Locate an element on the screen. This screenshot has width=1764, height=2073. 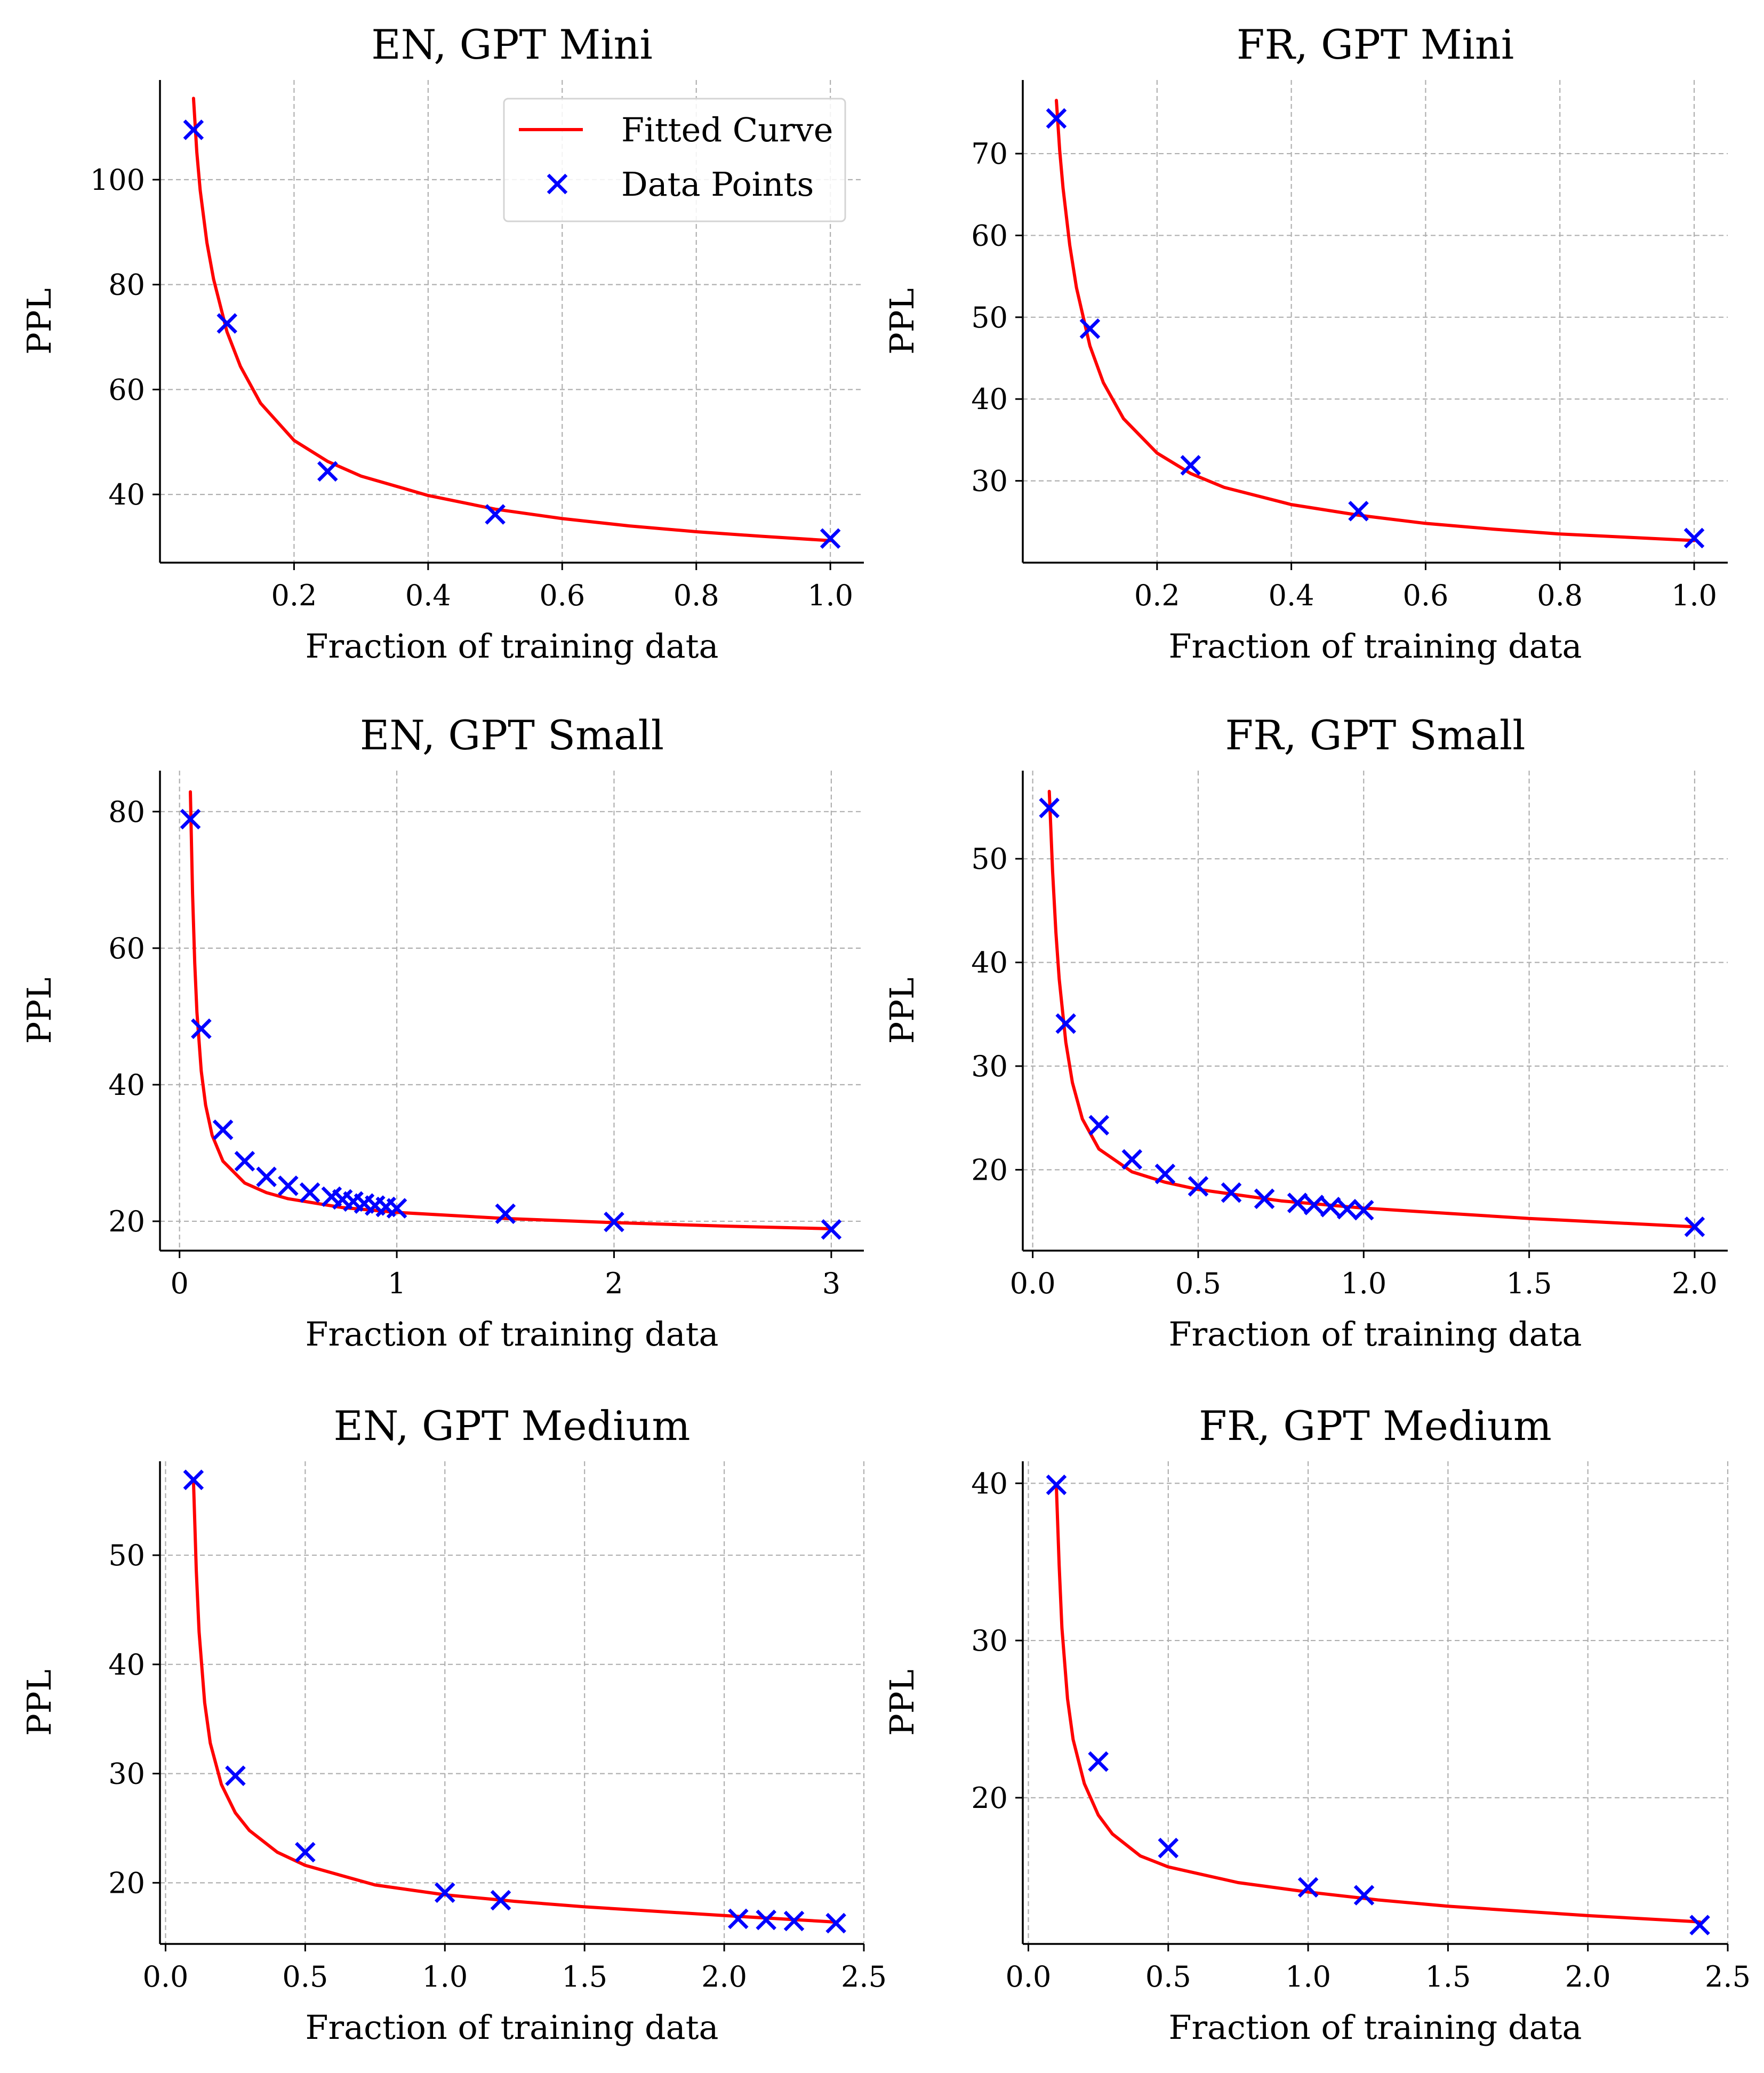
chart-title: FR, GPT Medium is located at coordinates (1375, 1426).